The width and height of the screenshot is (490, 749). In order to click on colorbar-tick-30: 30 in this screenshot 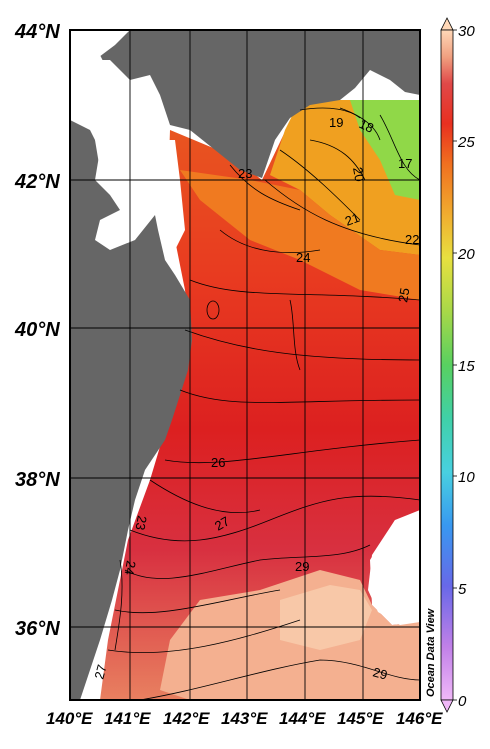, I will do `click(466, 31)`.